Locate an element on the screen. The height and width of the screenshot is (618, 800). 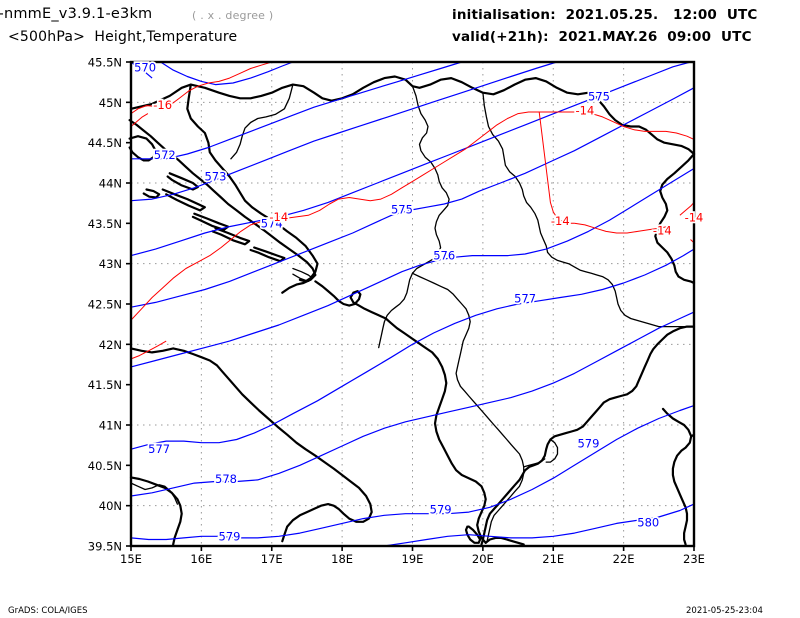
height-contour-label-halo: 574 is located at coordinates (272, 223).